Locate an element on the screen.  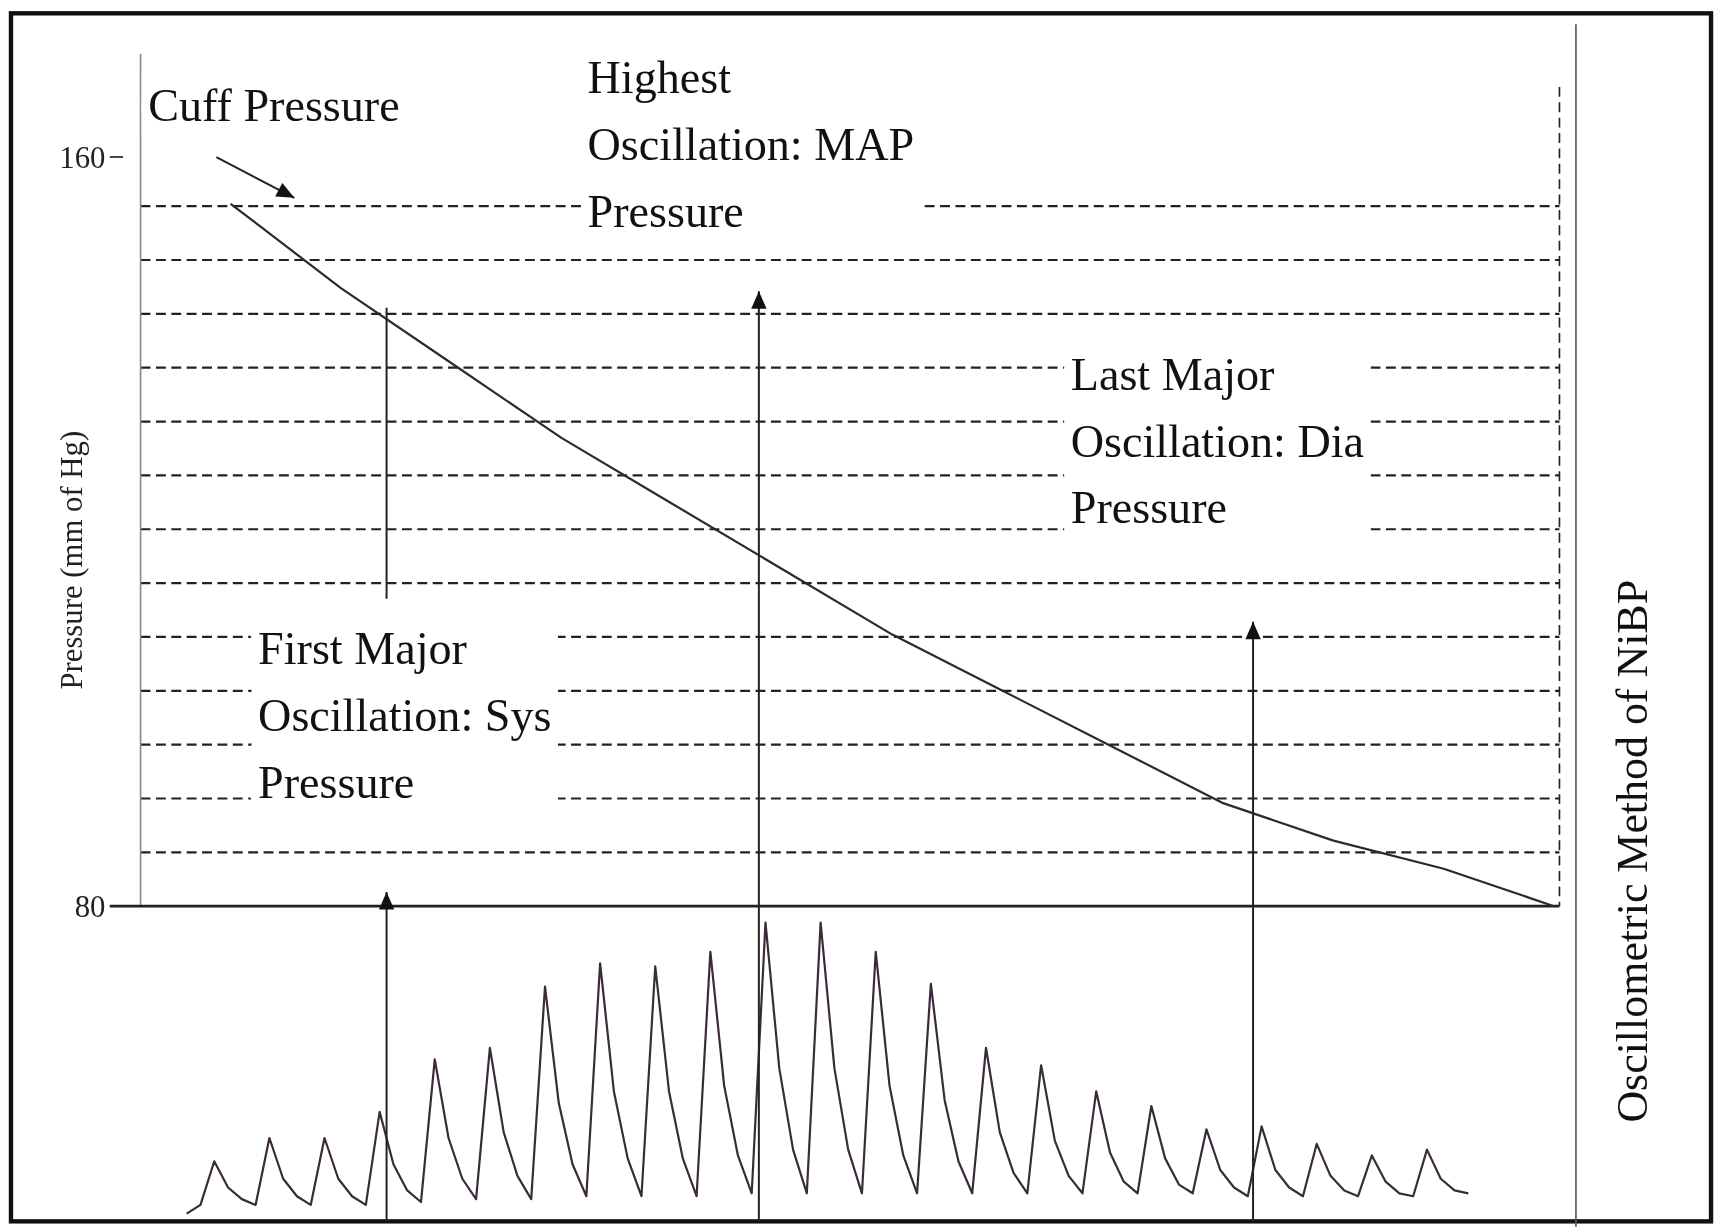
annotation: Highest Oscillation: MAP Pressure is located at coordinates (751, 144).